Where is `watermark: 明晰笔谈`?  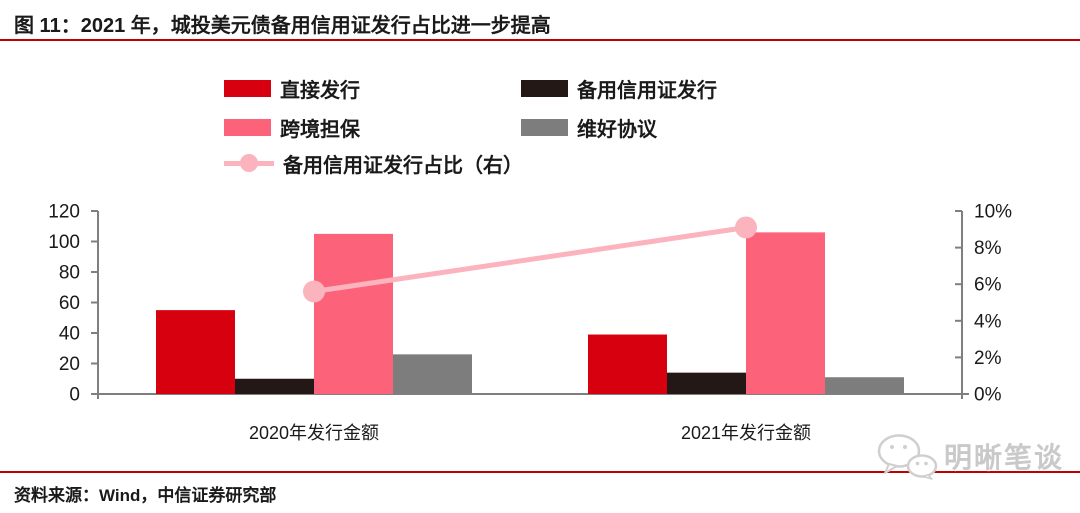 watermark: 明晰笔谈 is located at coordinates (969, 456).